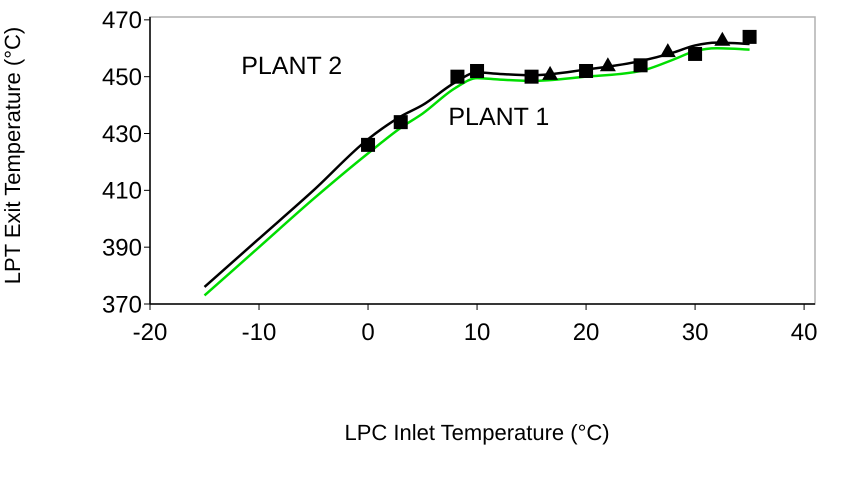  Describe the element at coordinates (122, 248) in the screenshot. I see `y-tick-label: 390` at that location.